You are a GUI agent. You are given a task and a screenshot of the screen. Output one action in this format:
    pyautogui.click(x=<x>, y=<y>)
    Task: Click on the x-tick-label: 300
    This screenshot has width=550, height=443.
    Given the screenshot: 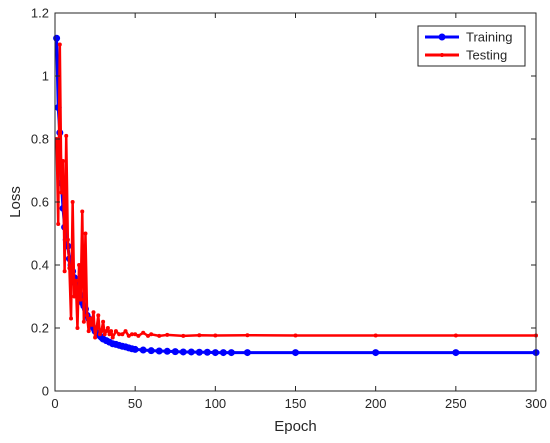 What is the action you would take?
    pyautogui.click(x=536, y=403)
    